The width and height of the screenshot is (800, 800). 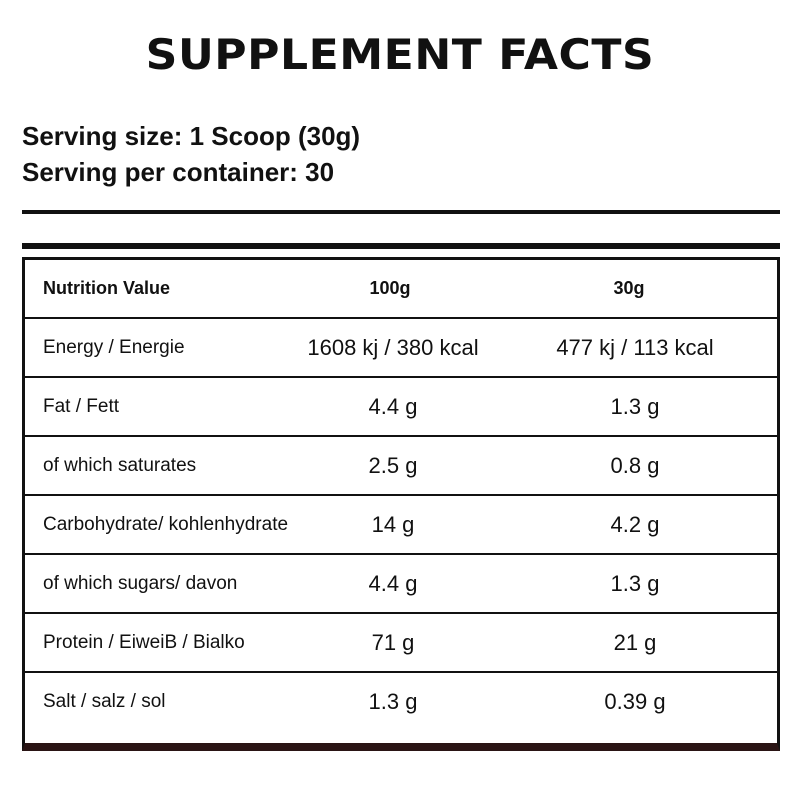 I want to click on table-row: Salt / salz / sol 1.3 g 0.39 g, so click(x=401, y=702).